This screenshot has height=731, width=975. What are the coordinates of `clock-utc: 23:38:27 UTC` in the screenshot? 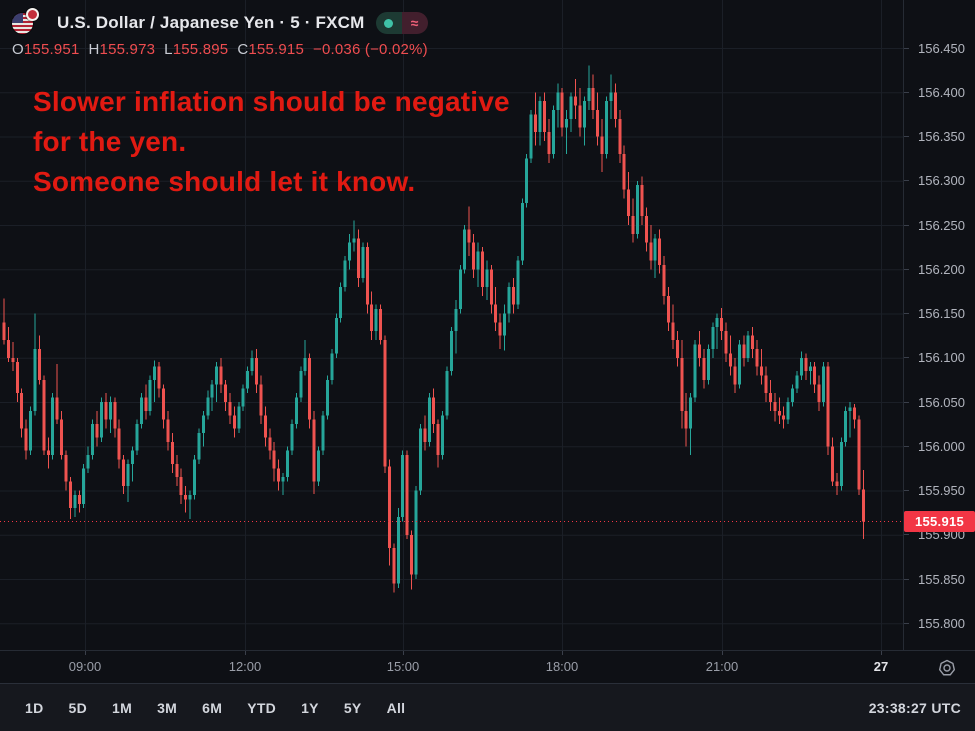 It's located at (914, 707).